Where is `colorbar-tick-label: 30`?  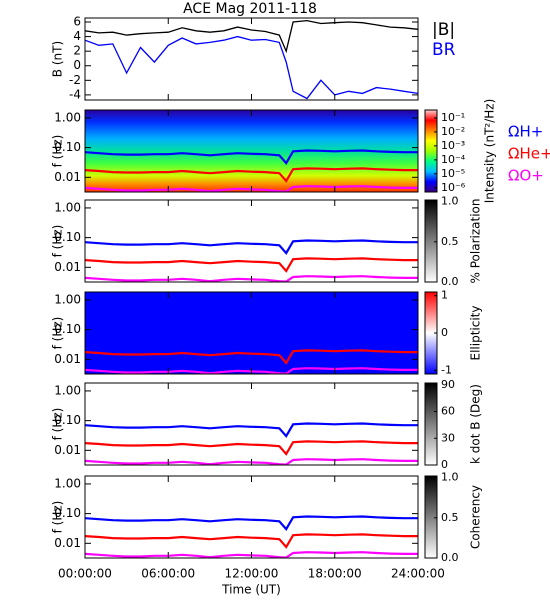
colorbar-tick-label: 30 is located at coordinates (448, 437).